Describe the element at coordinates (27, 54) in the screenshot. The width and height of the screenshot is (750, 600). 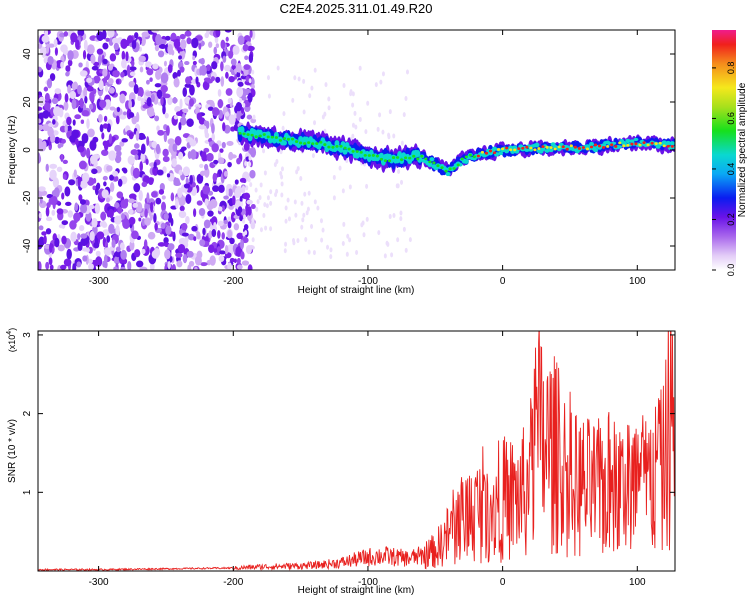
I see `y-tick-label: 40` at that location.